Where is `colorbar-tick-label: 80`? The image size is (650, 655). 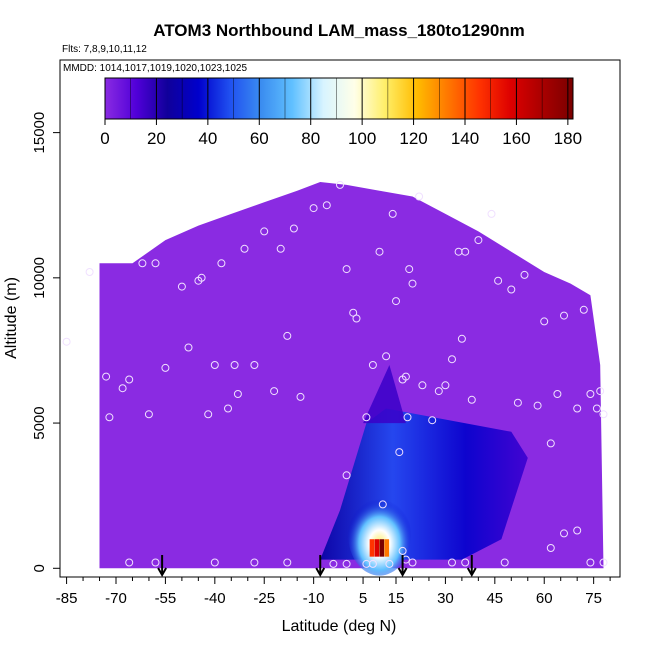
colorbar-tick-label: 80 is located at coordinates (310, 138).